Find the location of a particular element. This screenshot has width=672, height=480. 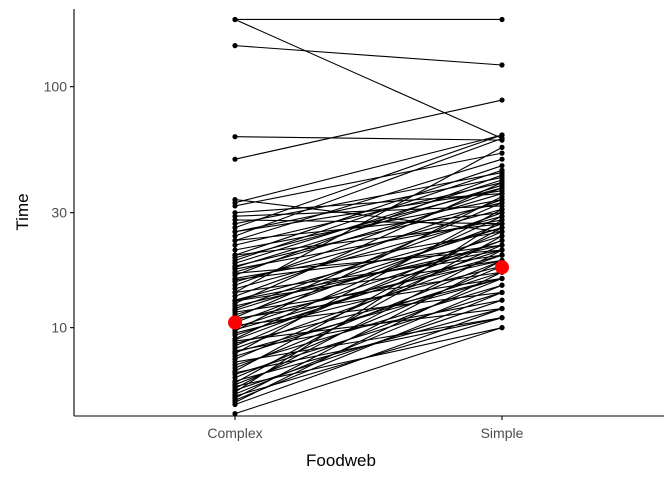

y-tick-label: 100 is located at coordinates (56, 87).